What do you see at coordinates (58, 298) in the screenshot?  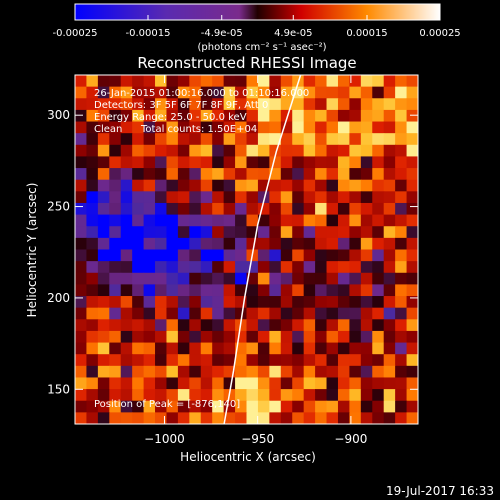 I see `y-tick-label: 200` at bounding box center [58, 298].